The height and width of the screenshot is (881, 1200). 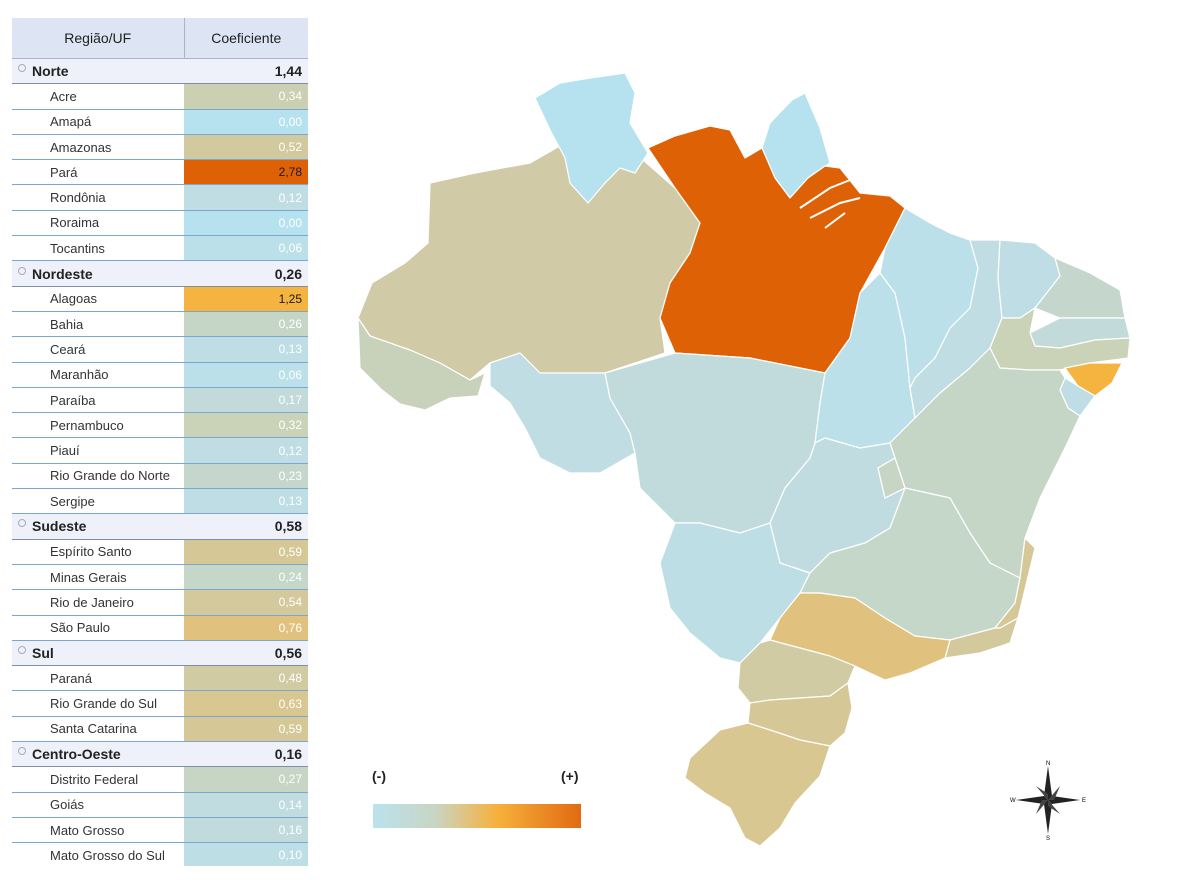 I want to click on state-AC, so click(x=421, y=364).